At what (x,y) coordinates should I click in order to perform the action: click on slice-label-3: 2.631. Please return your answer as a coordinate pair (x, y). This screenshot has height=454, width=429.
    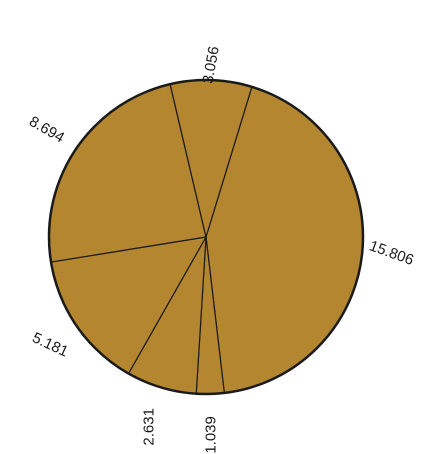
    Looking at the image, I should click on (148, 427).